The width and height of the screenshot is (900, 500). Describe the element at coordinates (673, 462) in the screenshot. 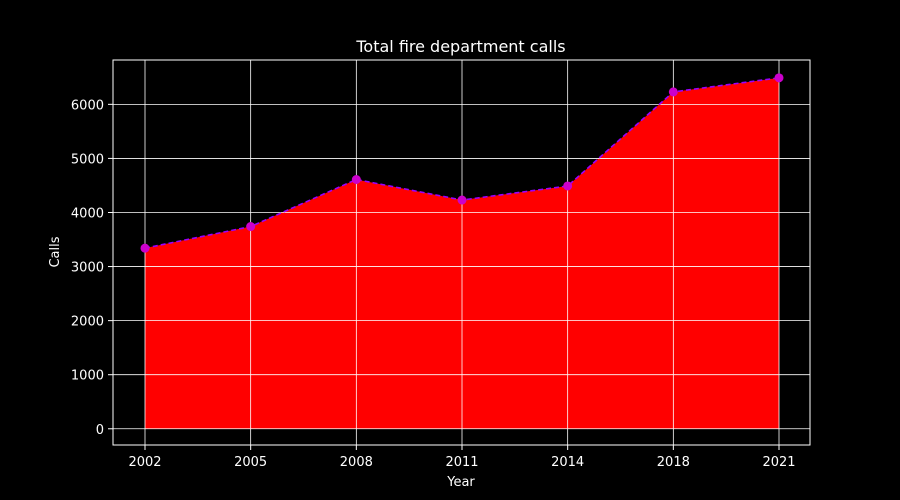

I see `x-tick-label: 2018` at that location.